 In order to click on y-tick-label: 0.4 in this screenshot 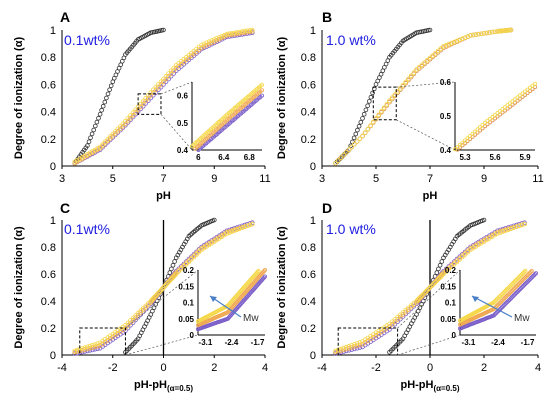, I will do `click(48, 113)`.